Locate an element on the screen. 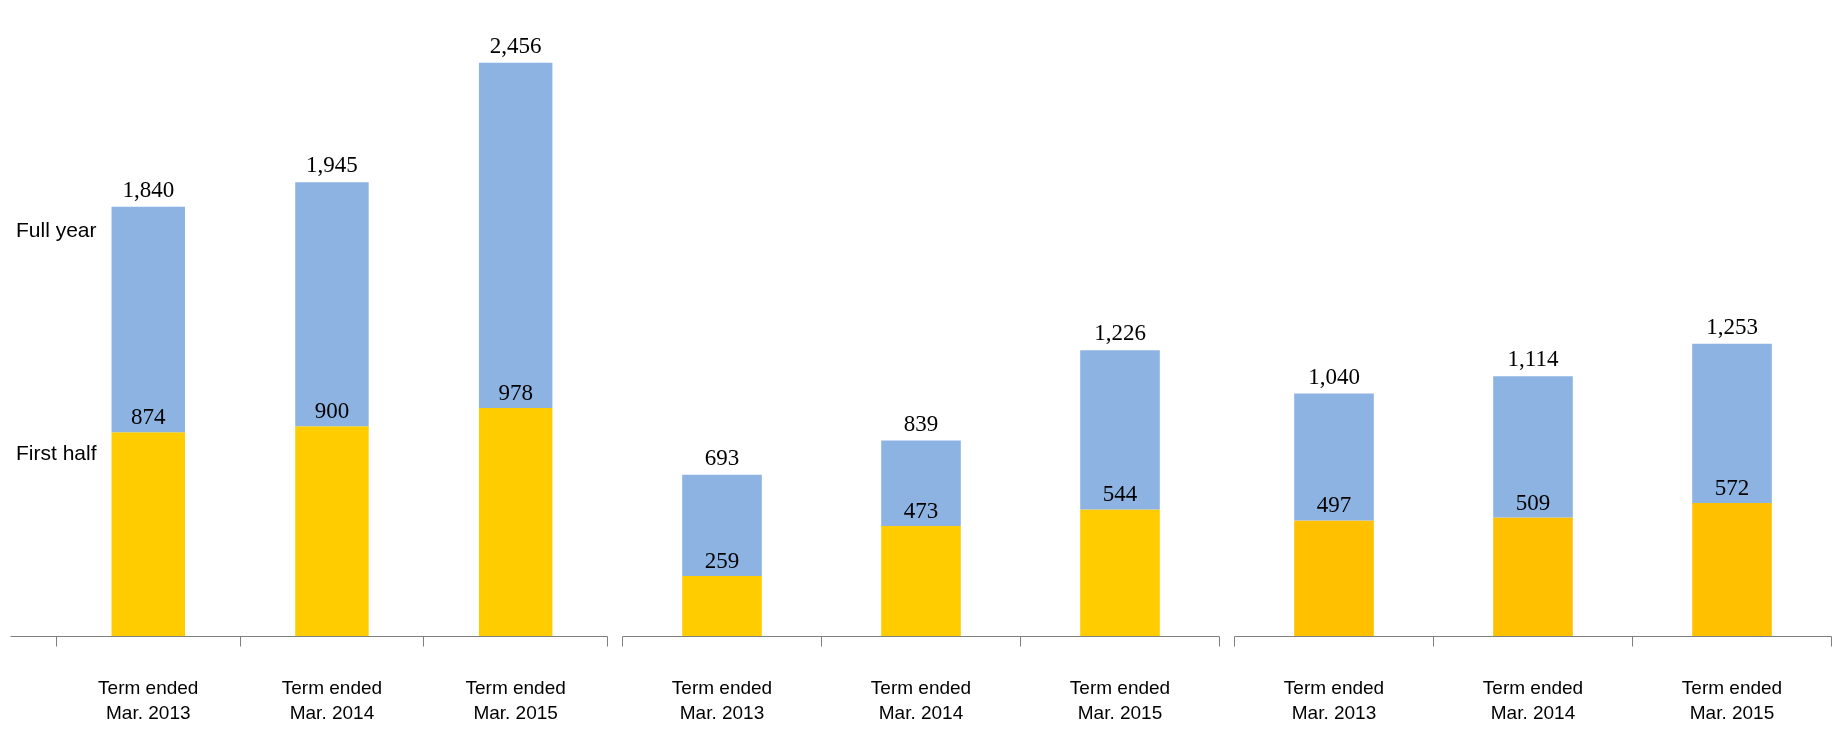 The image size is (1843, 731). data-label: 544 is located at coordinates (1120, 494).